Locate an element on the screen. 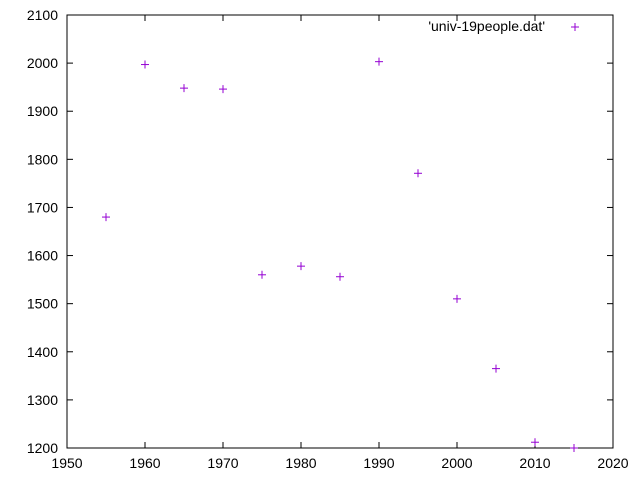  x-tick-label: 1960 is located at coordinates (144, 463).